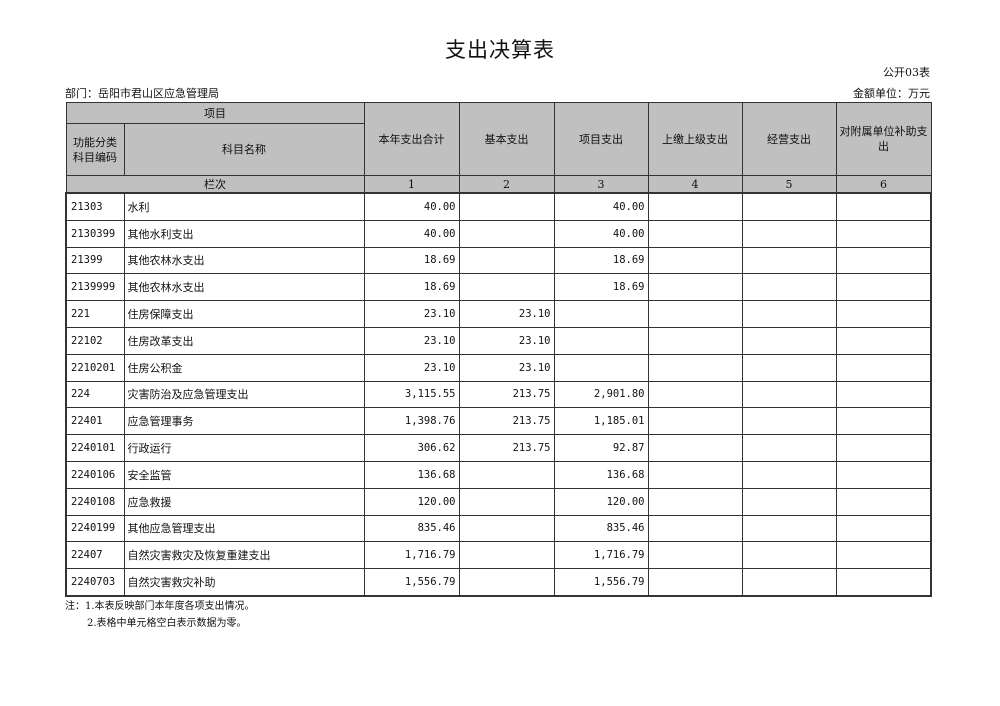 The height and width of the screenshot is (706, 1000). What do you see at coordinates (601, 448) in the screenshot?
I see `cell-col-3: 92.87` at bounding box center [601, 448].